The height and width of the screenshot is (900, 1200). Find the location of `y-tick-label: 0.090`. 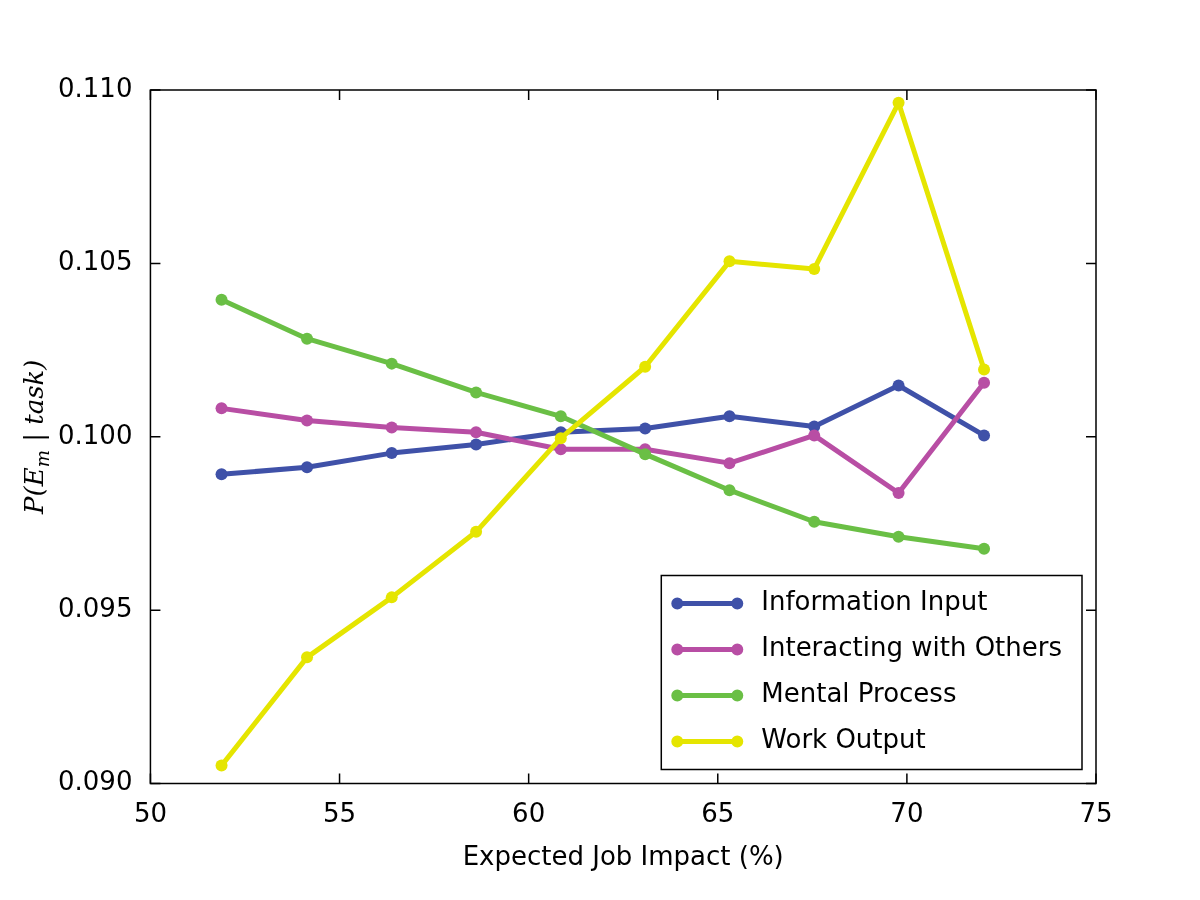

y-tick-label: 0.090 is located at coordinates (95, 781).